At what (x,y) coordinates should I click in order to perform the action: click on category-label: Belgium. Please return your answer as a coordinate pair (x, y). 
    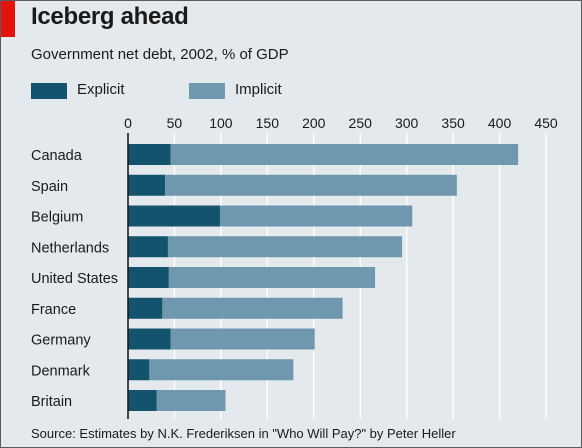
    Looking at the image, I should click on (57, 218).